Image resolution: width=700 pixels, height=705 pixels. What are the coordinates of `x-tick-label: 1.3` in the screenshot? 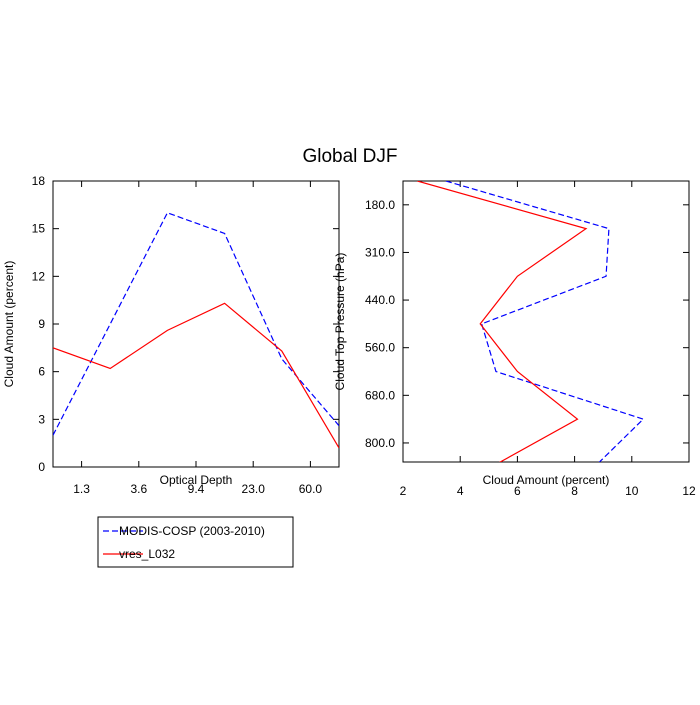 It's located at (81, 489).